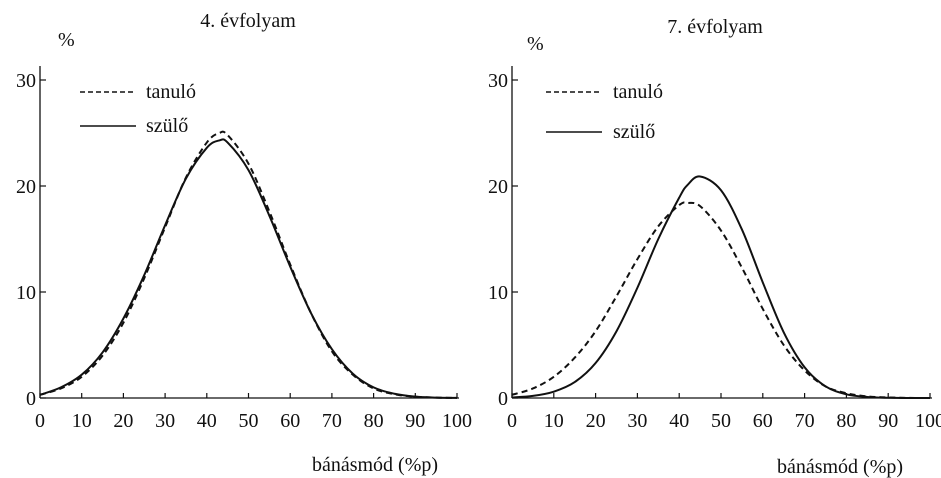 This screenshot has width=941, height=478. What do you see at coordinates (248, 21) in the screenshot?
I see `chart-title: 4. évfolyam` at bounding box center [248, 21].